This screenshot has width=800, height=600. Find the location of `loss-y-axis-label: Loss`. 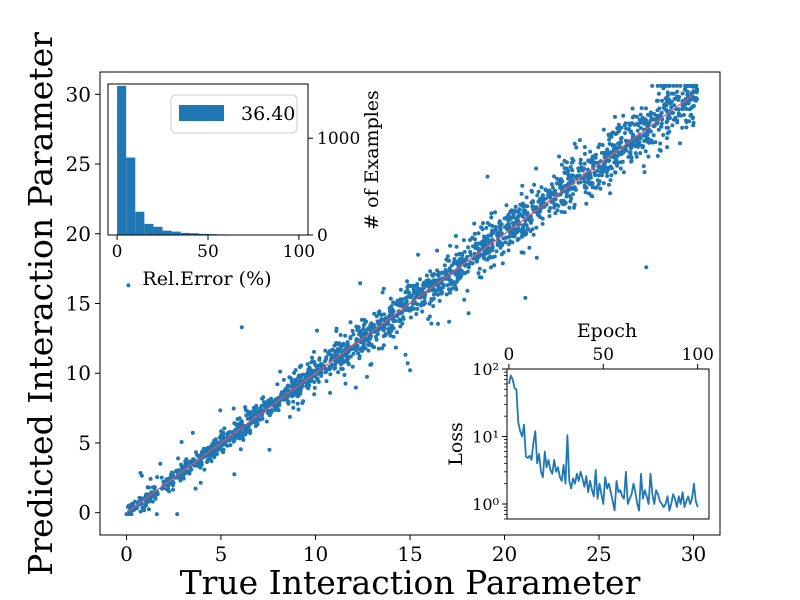

loss-y-axis-label: Loss is located at coordinates (456, 444).